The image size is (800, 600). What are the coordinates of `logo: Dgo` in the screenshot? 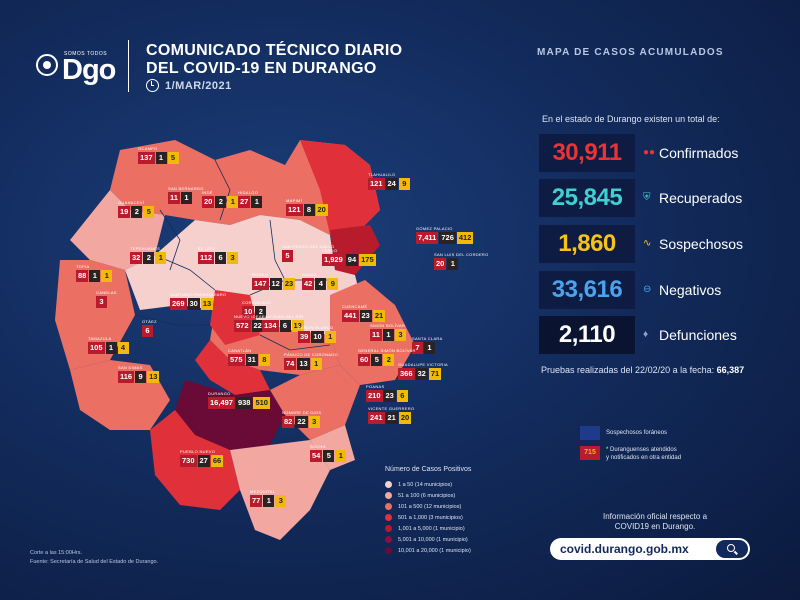 It's located at (89, 70).